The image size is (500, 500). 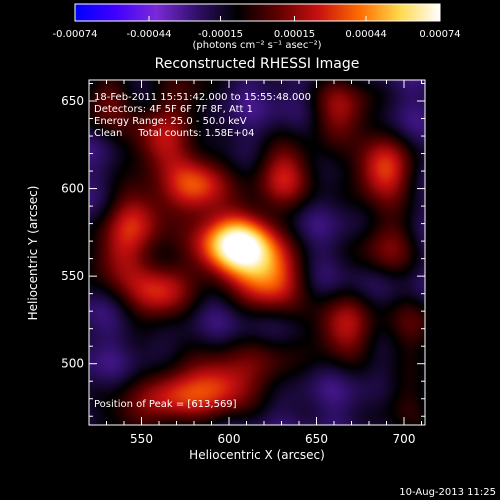 I want to click on y-axis-label: Heliocentric Y (arcsec), so click(x=33, y=253).